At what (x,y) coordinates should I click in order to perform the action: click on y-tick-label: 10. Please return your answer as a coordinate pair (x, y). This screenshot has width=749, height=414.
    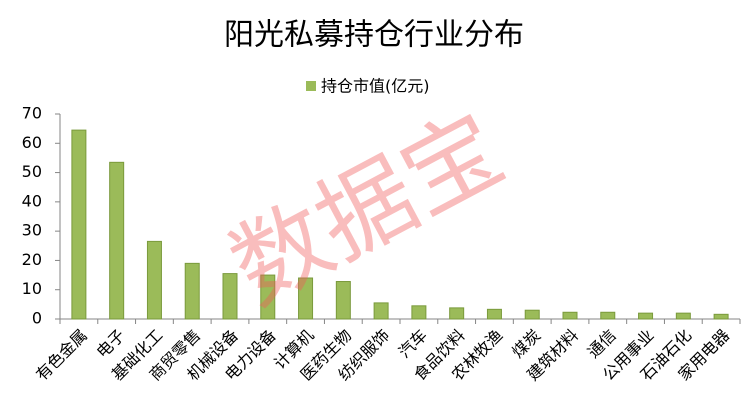
    Looking at the image, I should click on (32, 288).